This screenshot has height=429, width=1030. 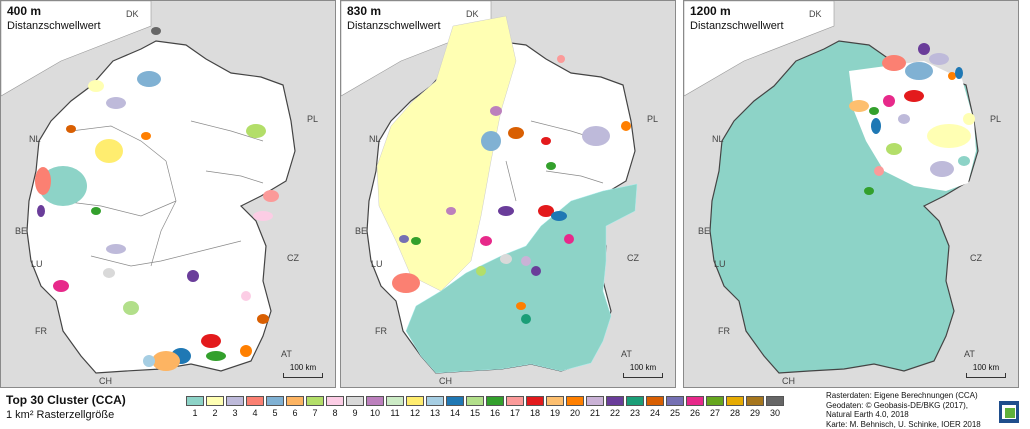 I want to click on legend-label: 6, so click(x=295, y=413).